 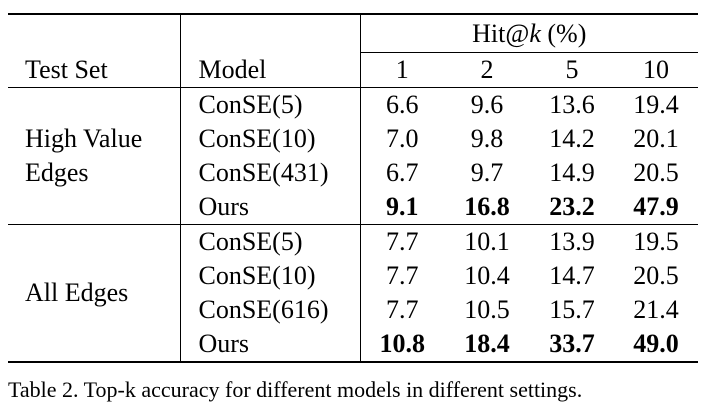 I want to click on table-row: Ours 10.8 18.4 33.7 49.0, so click(x=353, y=345).